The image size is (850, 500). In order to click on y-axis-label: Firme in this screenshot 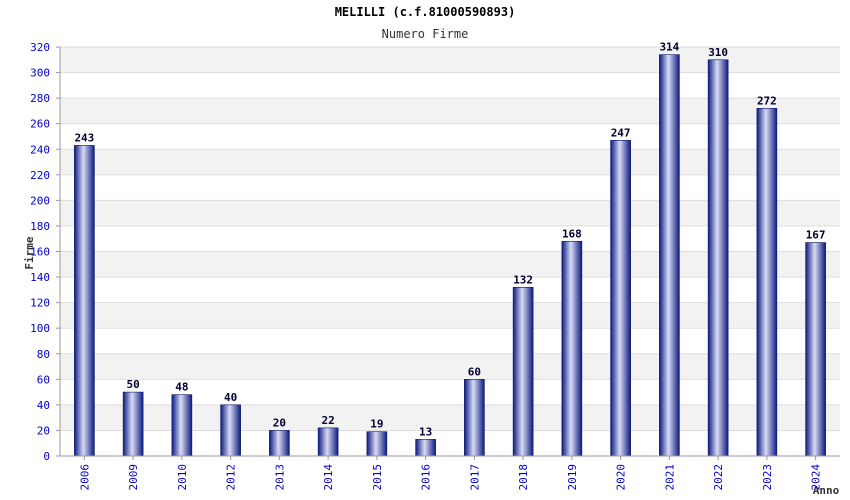, I will do `click(29, 252)`.